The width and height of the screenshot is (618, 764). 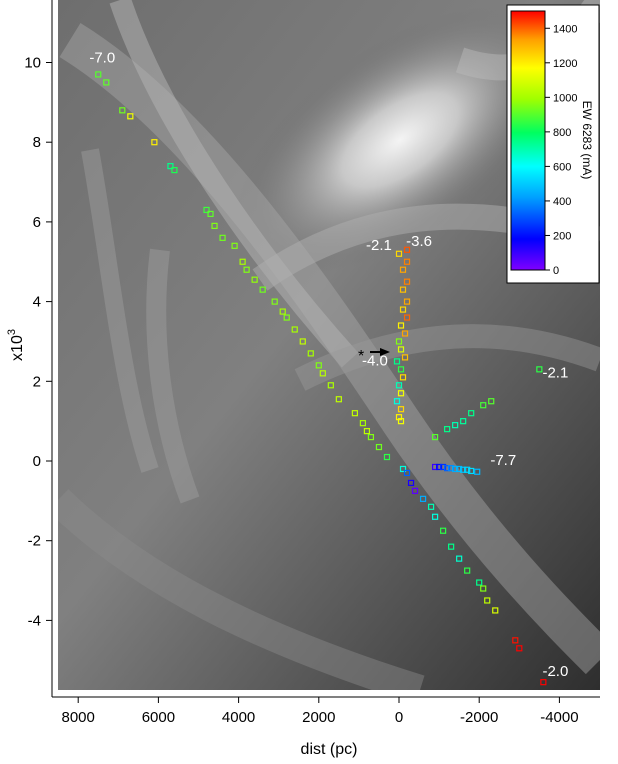 What do you see at coordinates (238, 717) in the screenshot?
I see `x-tick-label: 4000` at bounding box center [238, 717].